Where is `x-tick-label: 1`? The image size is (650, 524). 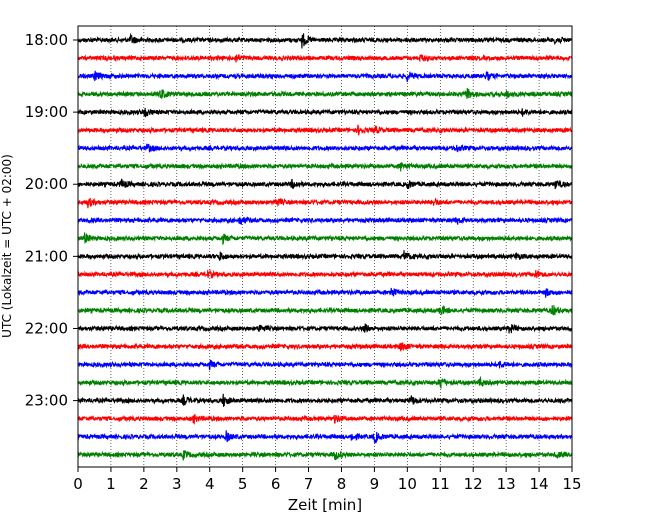
x-tick-label: 1 is located at coordinates (111, 484).